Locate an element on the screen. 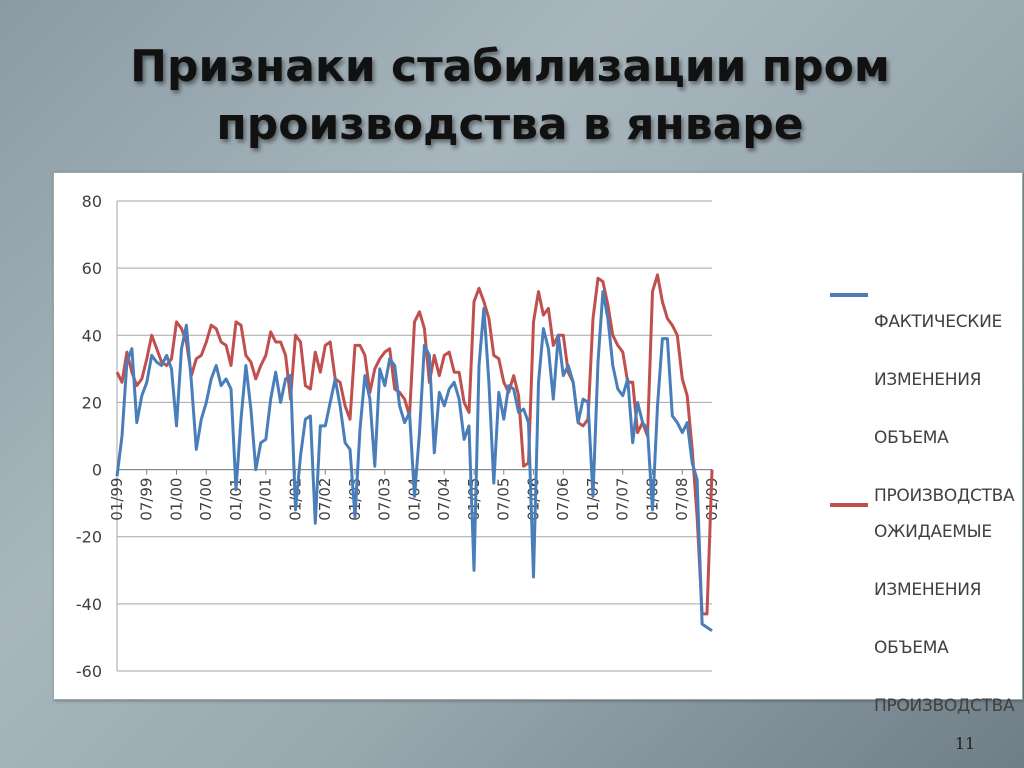 The width and height of the screenshot is (1024, 768). legend-label-expected: ОЖИДАЕМЫЕ ИЗМЕНЕНИЯ ОБЪЕМА ПРОИЗВОДСТВА is located at coordinates (949, 619).